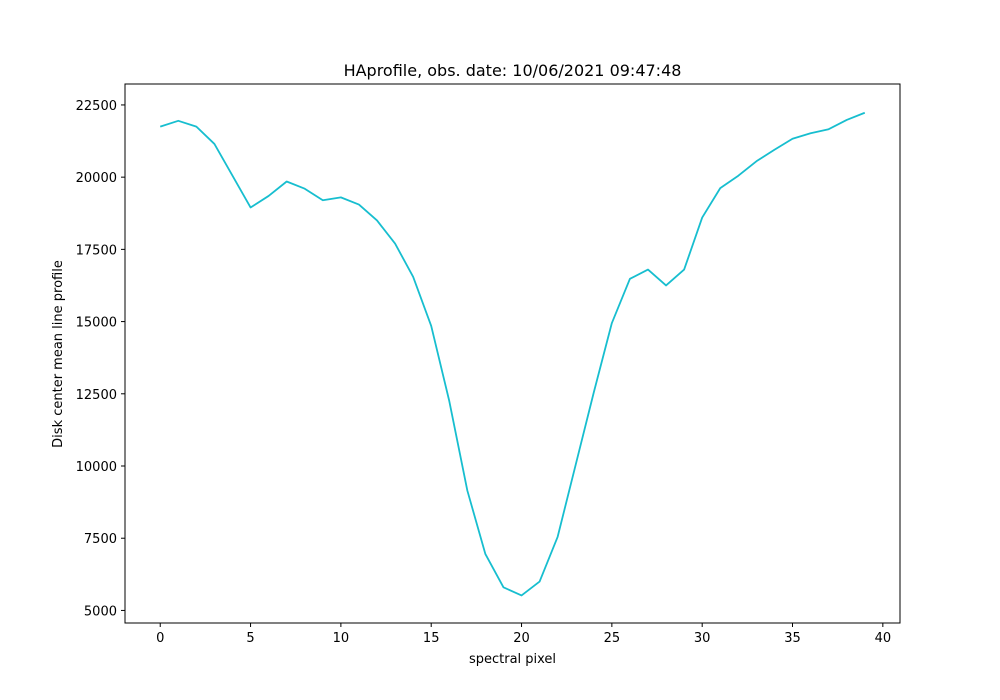  I want to click on x-tick-label: 0, so click(160, 638).